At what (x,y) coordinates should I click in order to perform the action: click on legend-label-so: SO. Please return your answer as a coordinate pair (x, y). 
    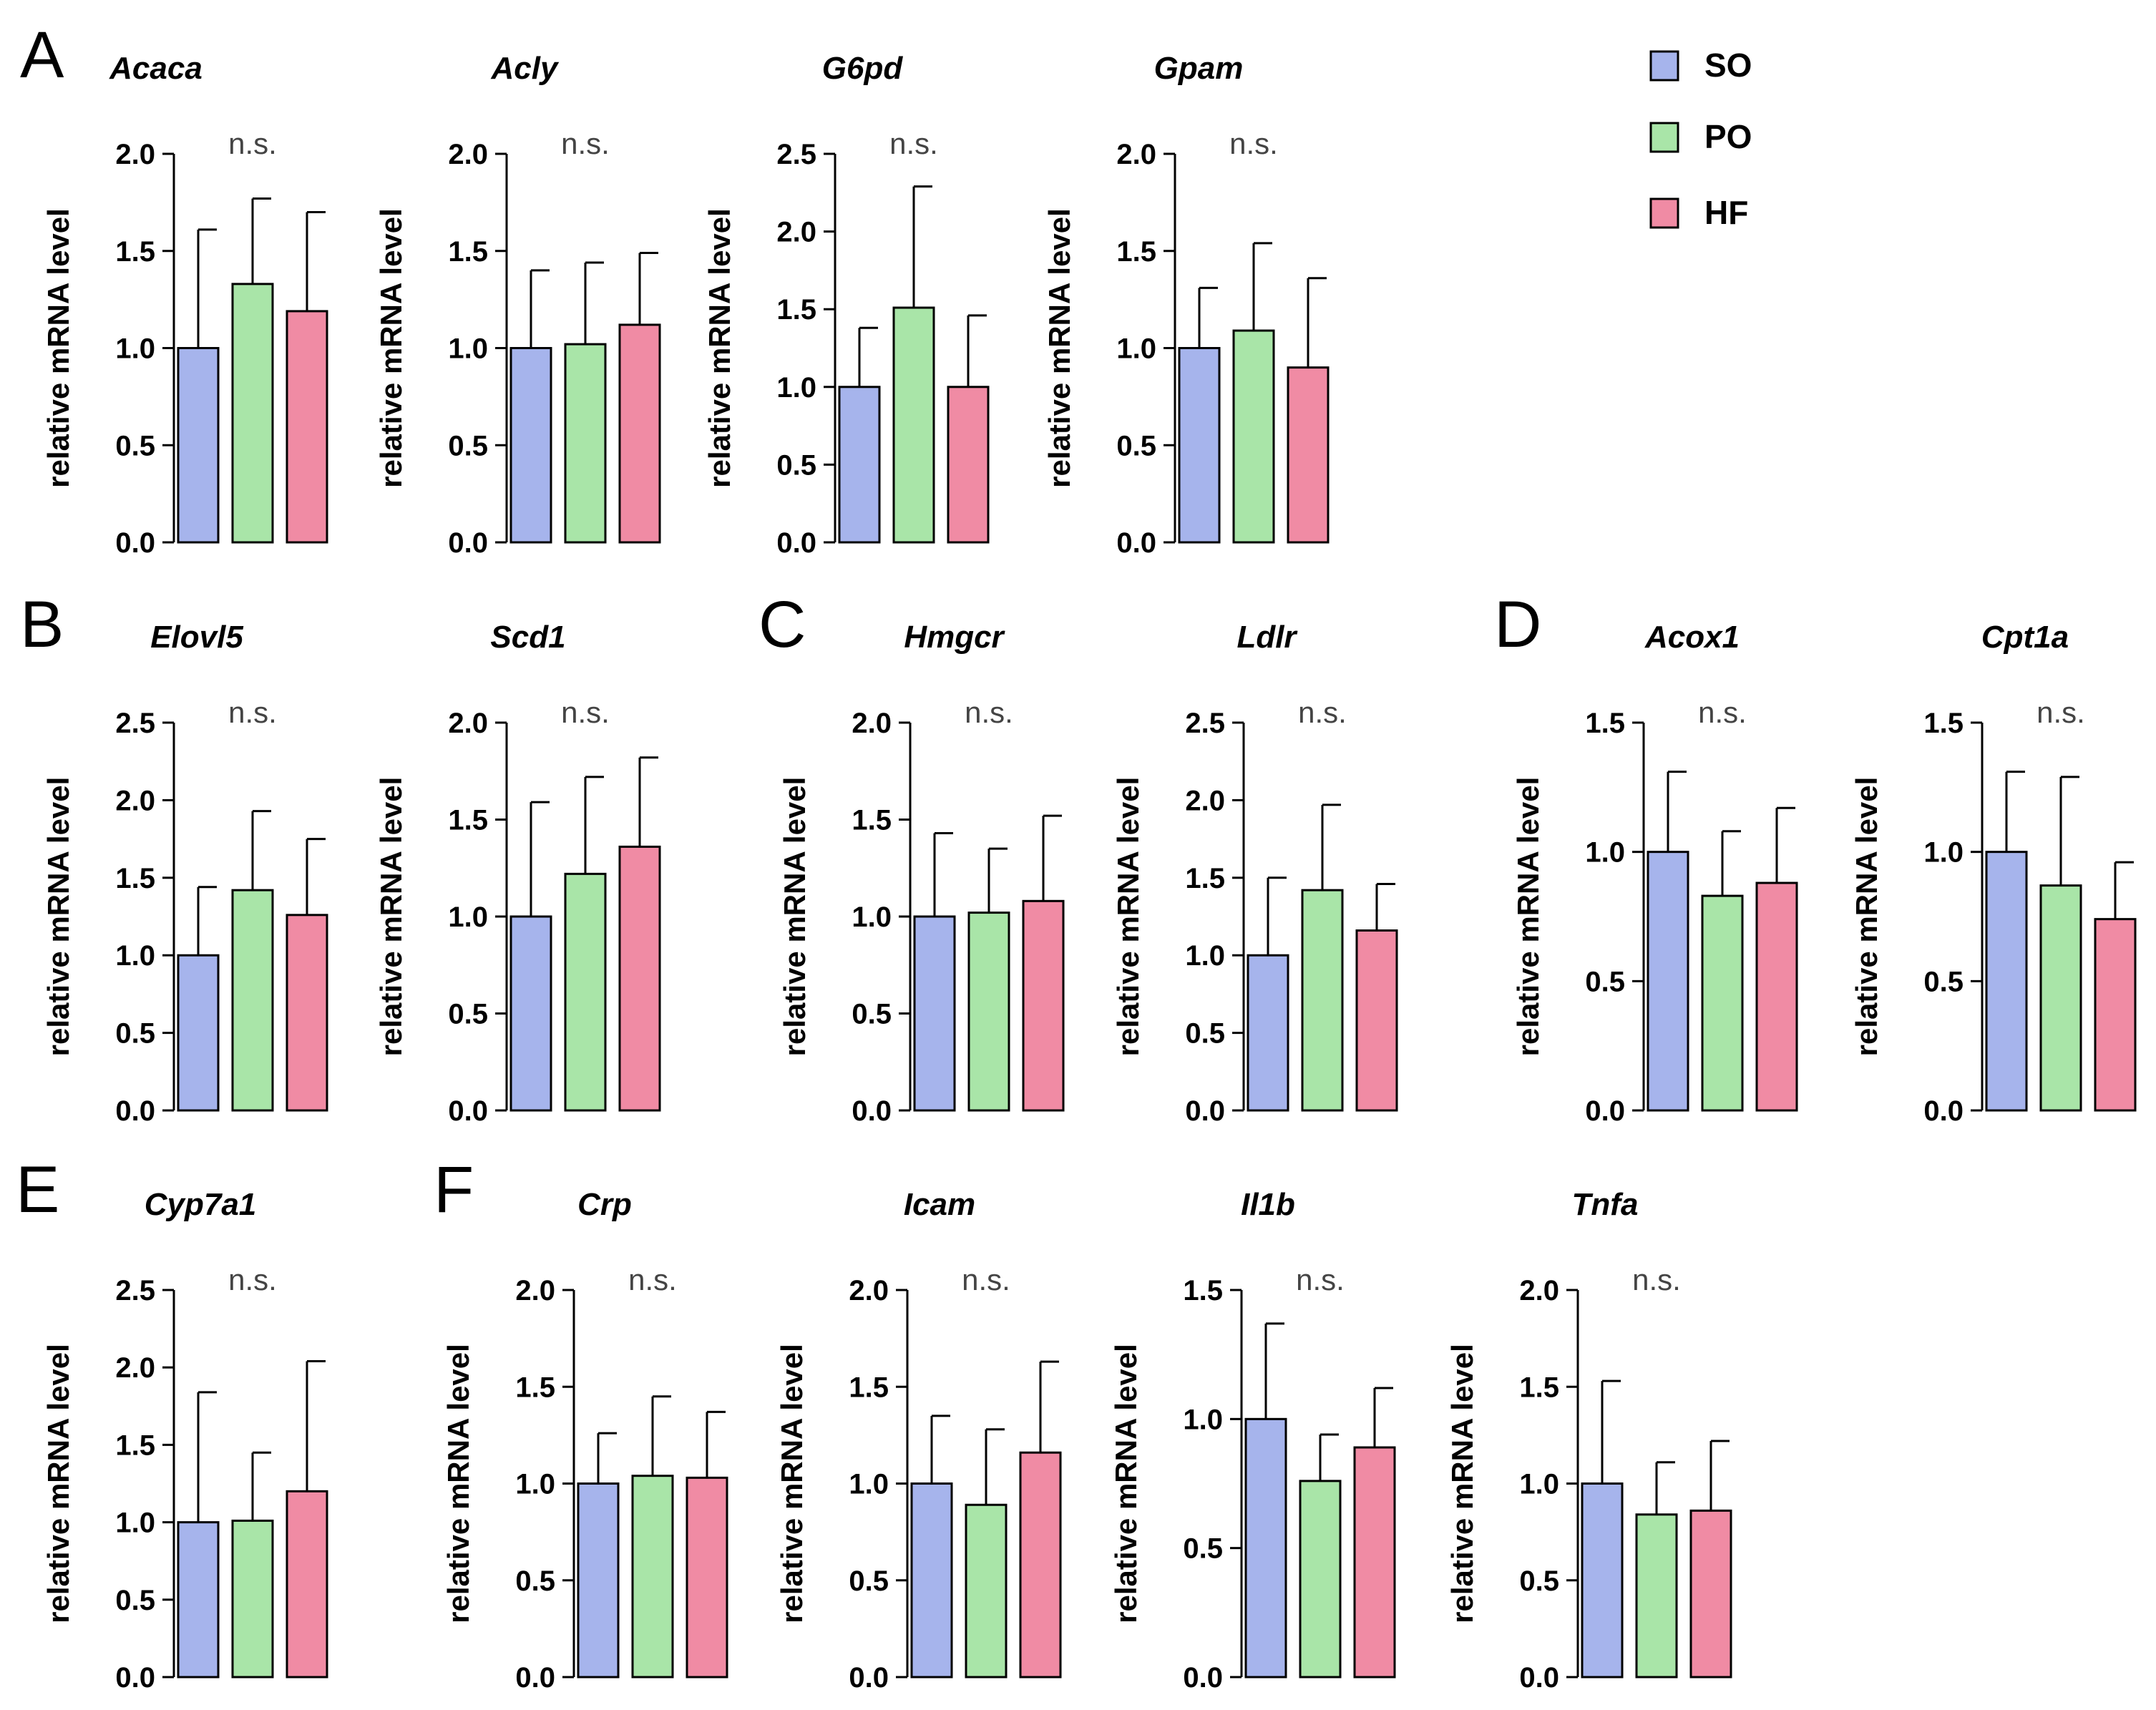
    Looking at the image, I should click on (1728, 65).